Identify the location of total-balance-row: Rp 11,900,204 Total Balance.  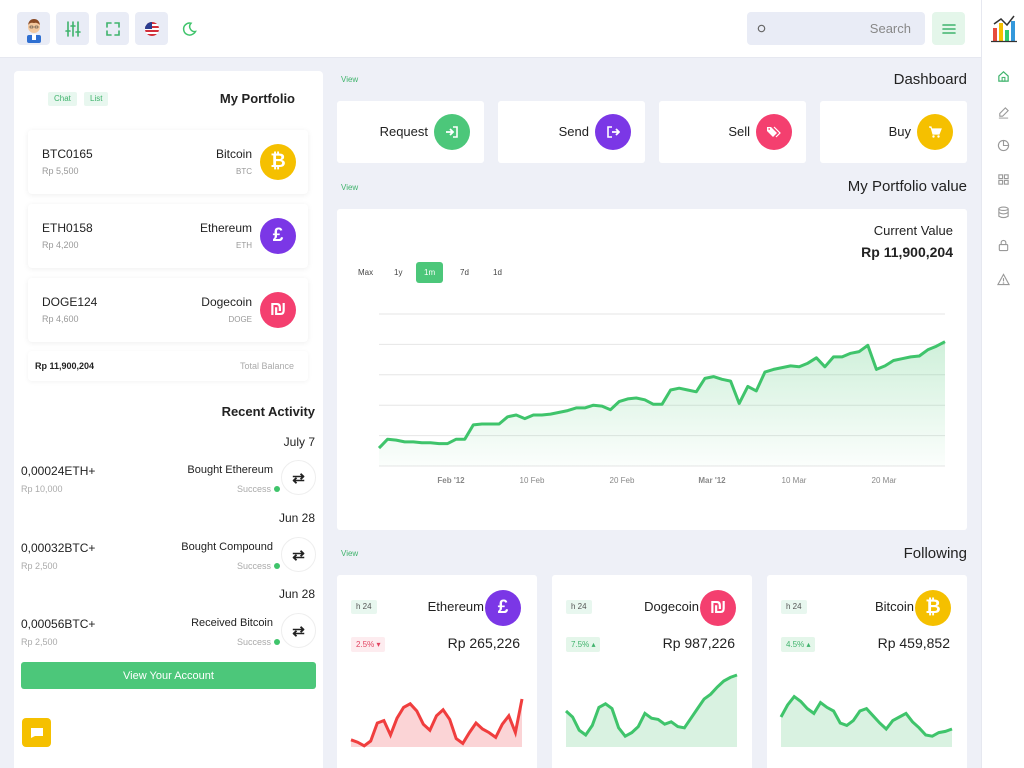
(168, 366).